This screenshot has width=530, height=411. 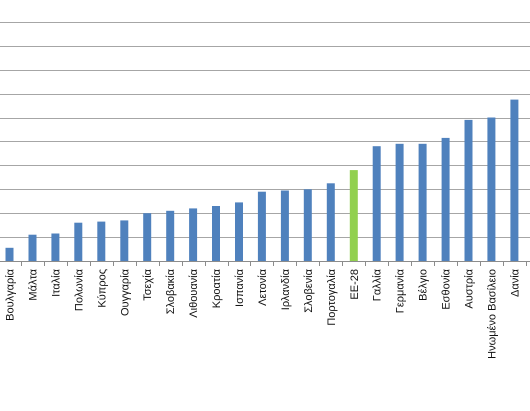 I want to click on x-tick-label: Σλοβακία, so click(x=171, y=291).